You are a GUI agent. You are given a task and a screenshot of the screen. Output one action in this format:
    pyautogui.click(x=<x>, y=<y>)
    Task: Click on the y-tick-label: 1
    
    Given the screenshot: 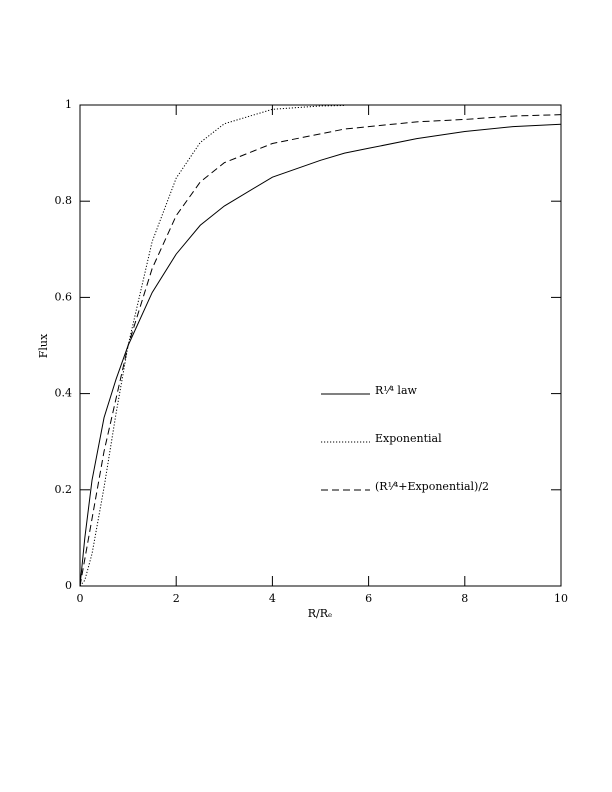 What is the action you would take?
    pyautogui.click(x=68, y=104)
    